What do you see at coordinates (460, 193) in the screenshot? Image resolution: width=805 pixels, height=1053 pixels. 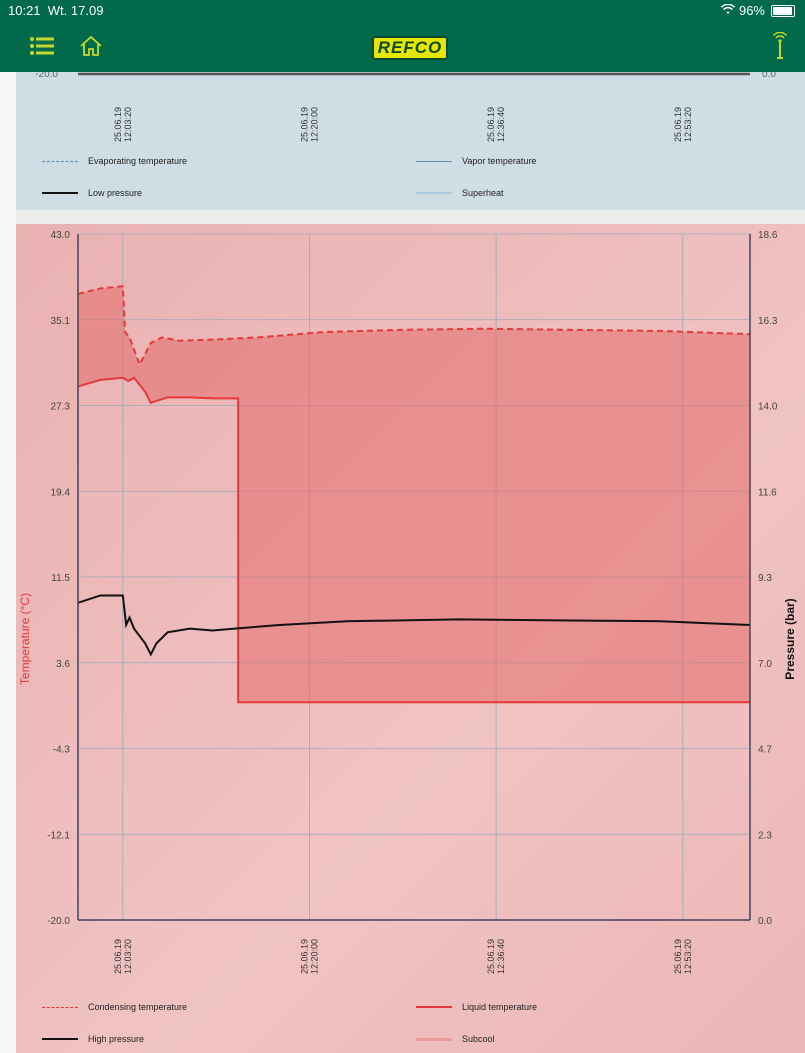 I see `legend-superheat: Superheat` at bounding box center [460, 193].